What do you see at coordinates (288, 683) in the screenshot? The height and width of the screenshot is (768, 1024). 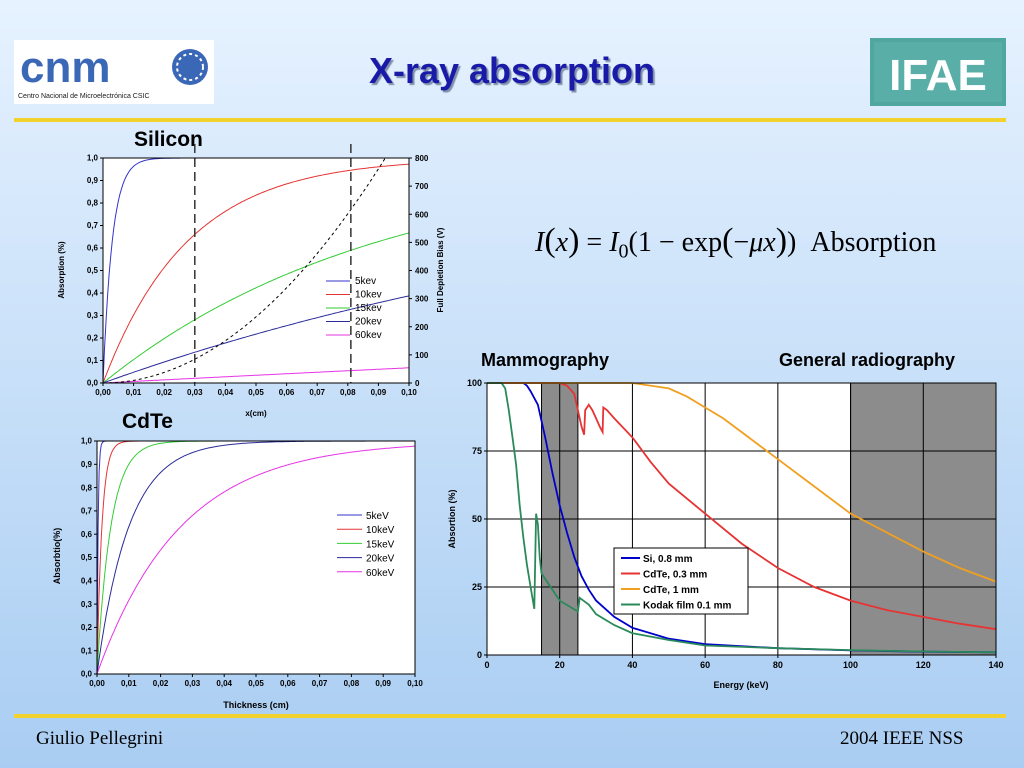 I see `cdte-x-tick-label: 0,06` at bounding box center [288, 683].